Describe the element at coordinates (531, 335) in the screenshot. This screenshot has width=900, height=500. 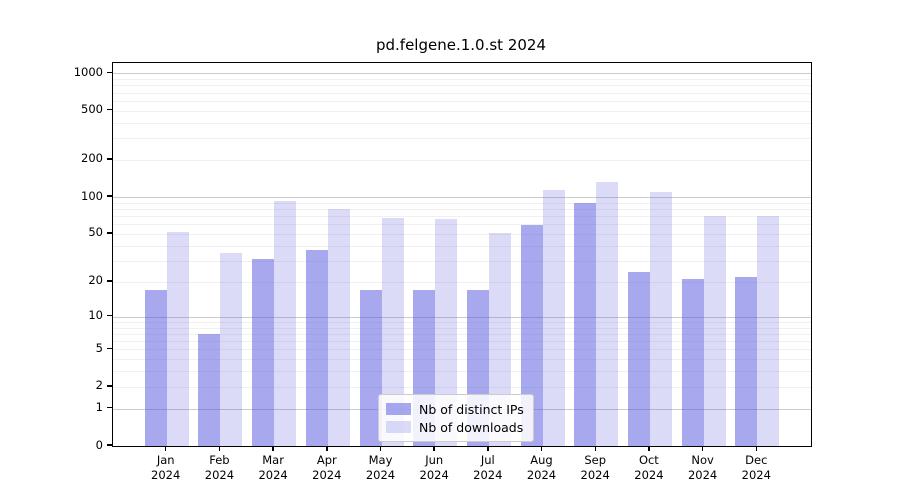
I see `bar-distinct-ips-aug` at that location.